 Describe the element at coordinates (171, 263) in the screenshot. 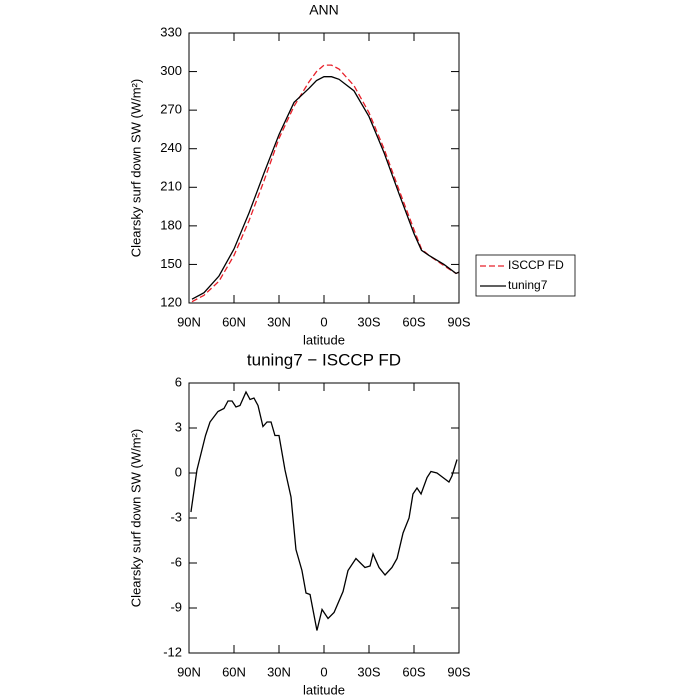

I see `y-tick-label: 150` at that location.